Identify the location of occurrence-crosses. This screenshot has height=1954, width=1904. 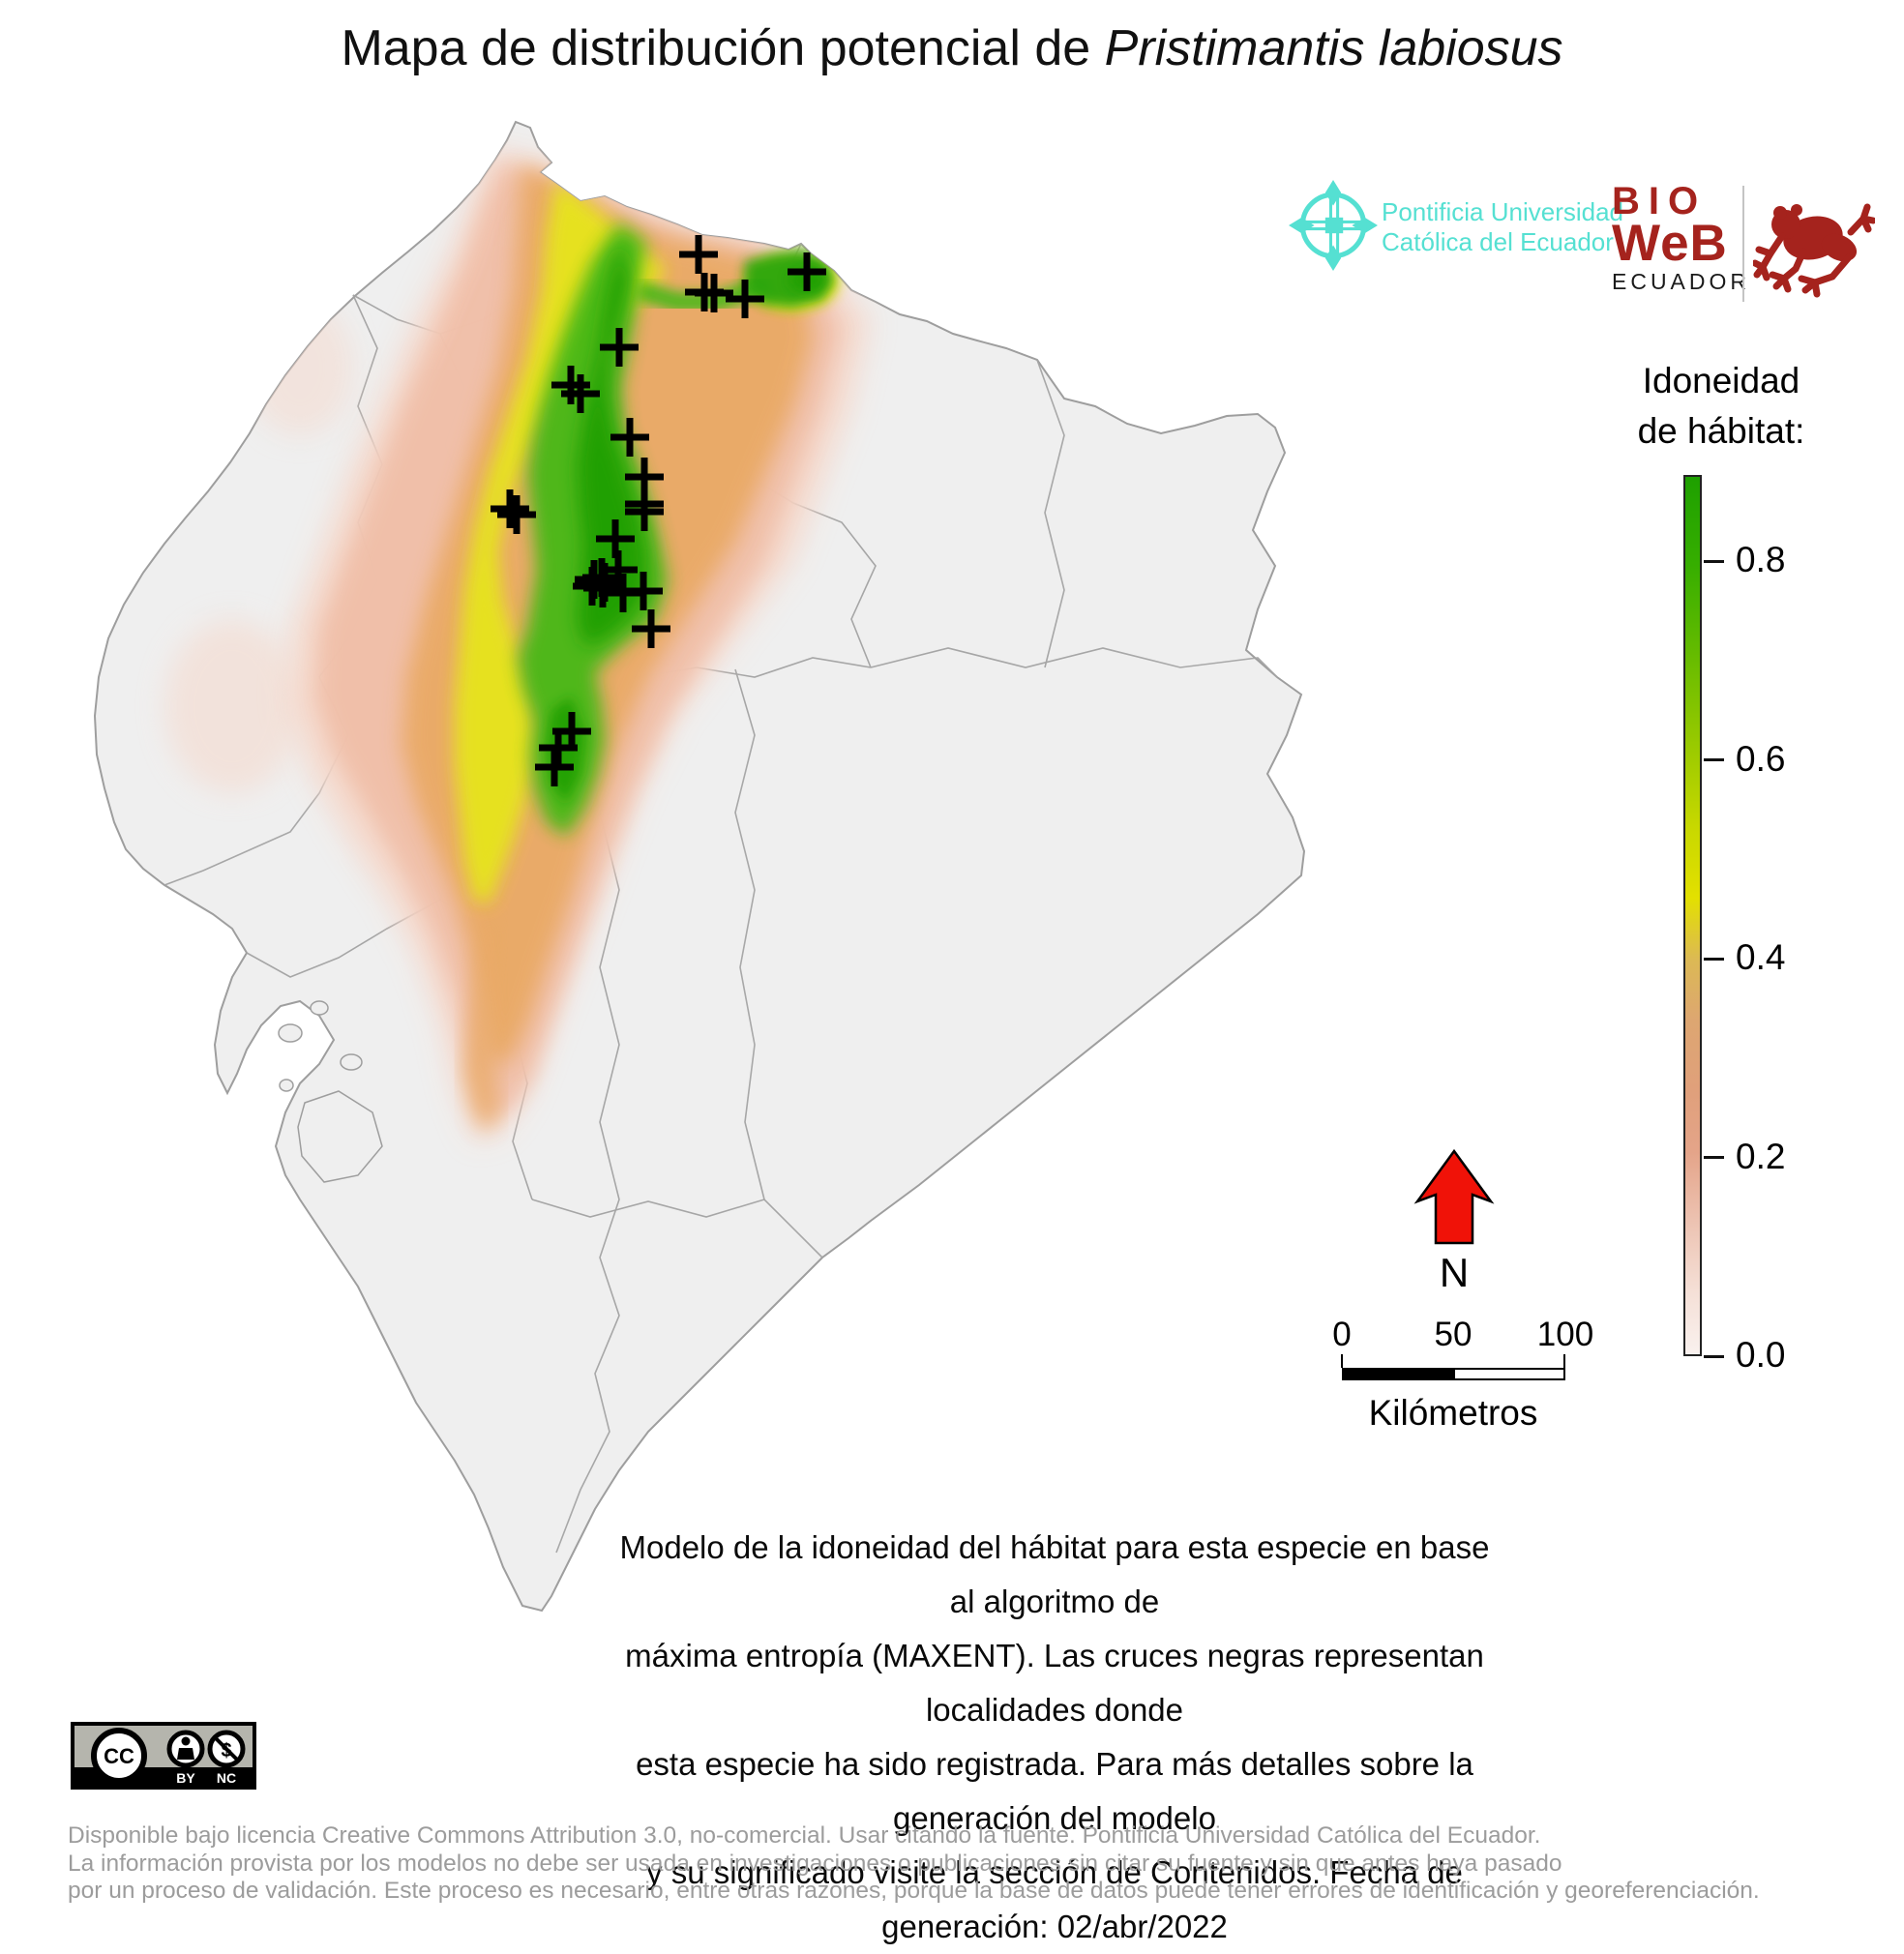
(659, 510).